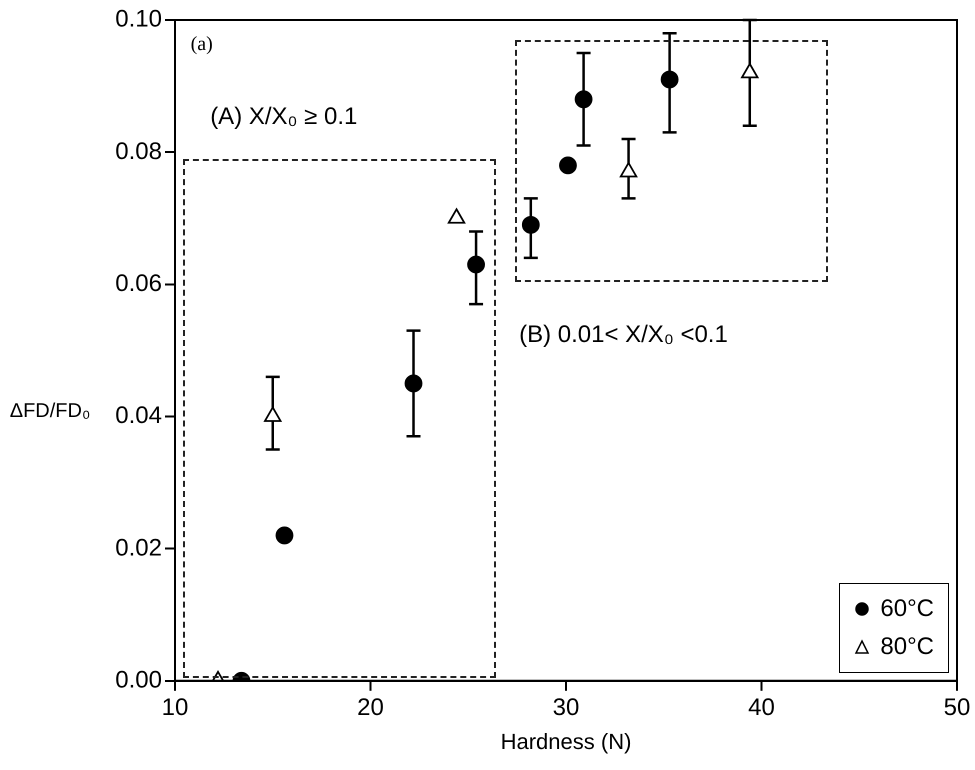 This screenshot has width=975, height=770. What do you see at coordinates (623, 334) in the screenshot?
I see `annotation: (B) 0.01< X/X₀ <0.1` at bounding box center [623, 334].